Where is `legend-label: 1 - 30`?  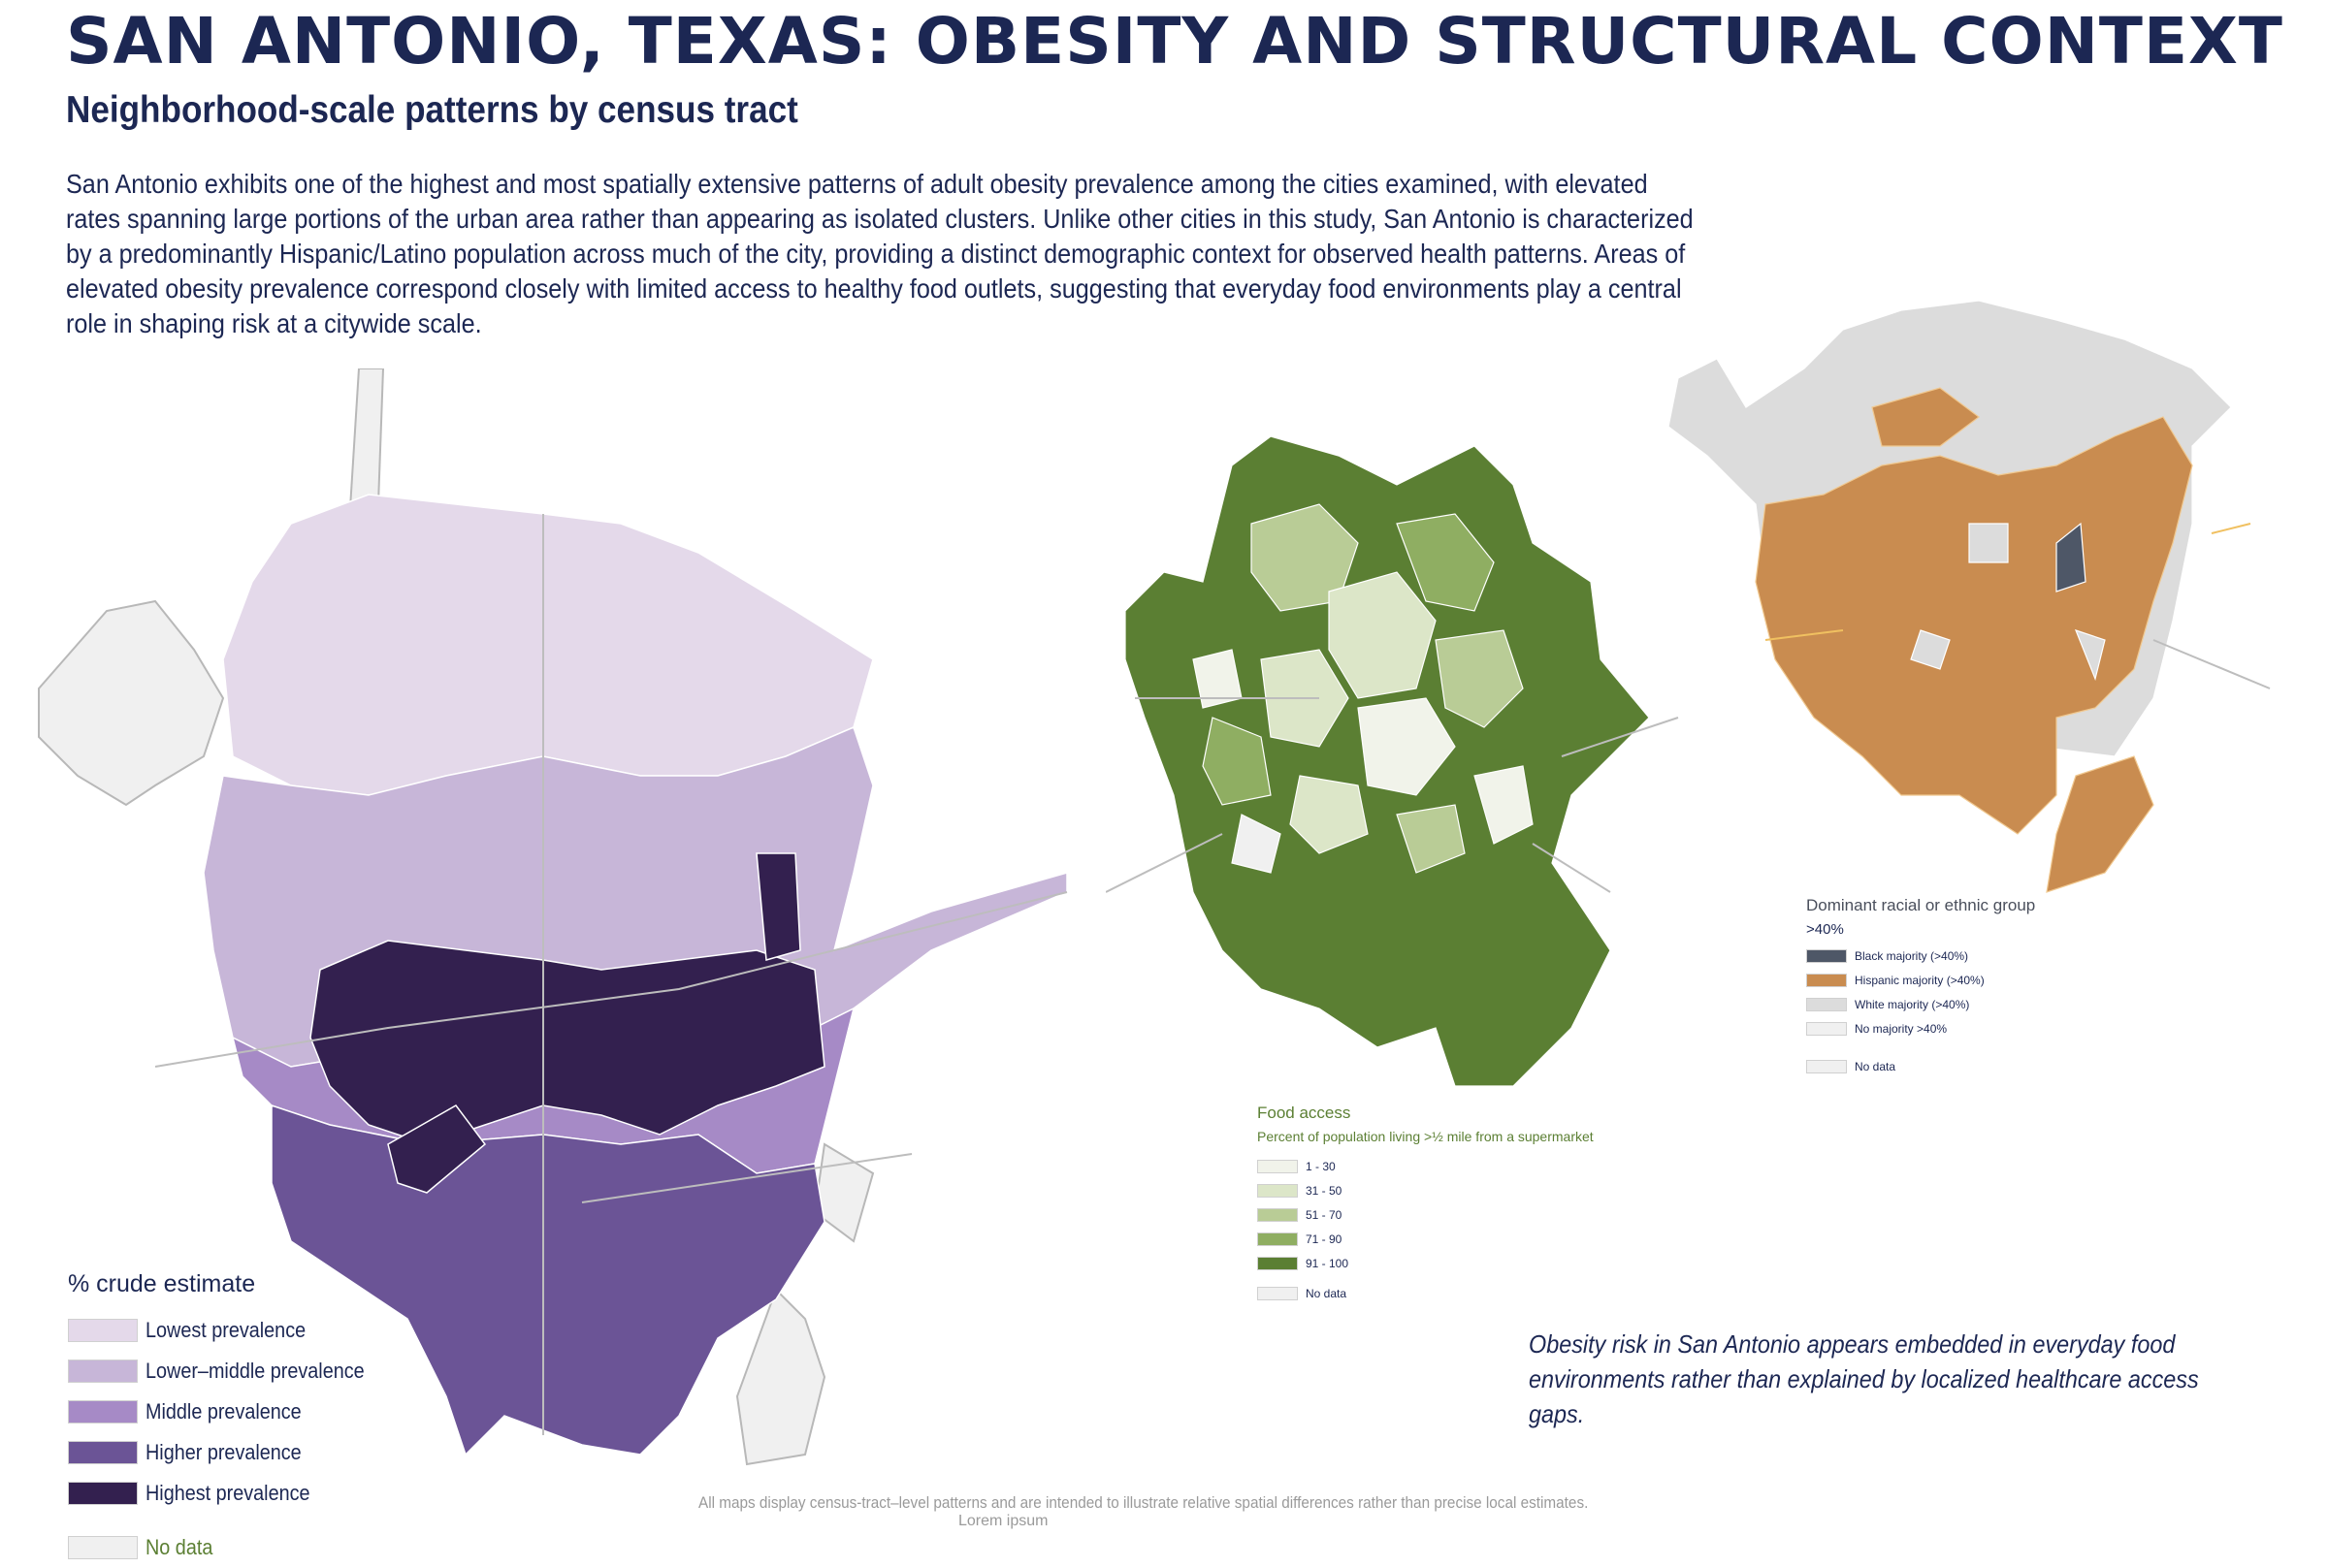
legend-label: 1 - 30 is located at coordinates (1321, 1166).